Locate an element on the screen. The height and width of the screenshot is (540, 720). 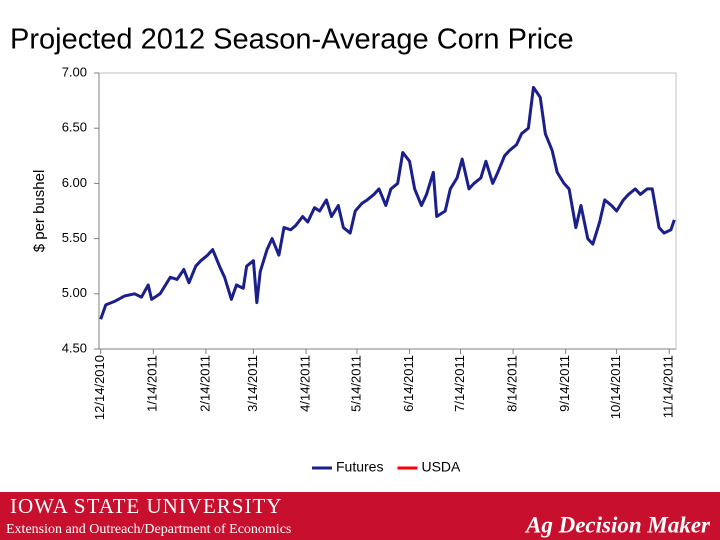
y-tick-label: 7.00 is located at coordinates (74, 71).